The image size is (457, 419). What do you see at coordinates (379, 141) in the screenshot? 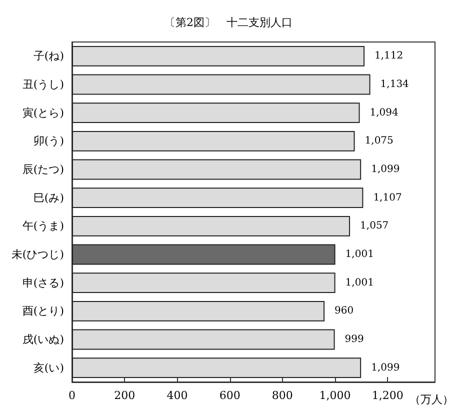
I see `data-label: 1,075` at bounding box center [379, 141].